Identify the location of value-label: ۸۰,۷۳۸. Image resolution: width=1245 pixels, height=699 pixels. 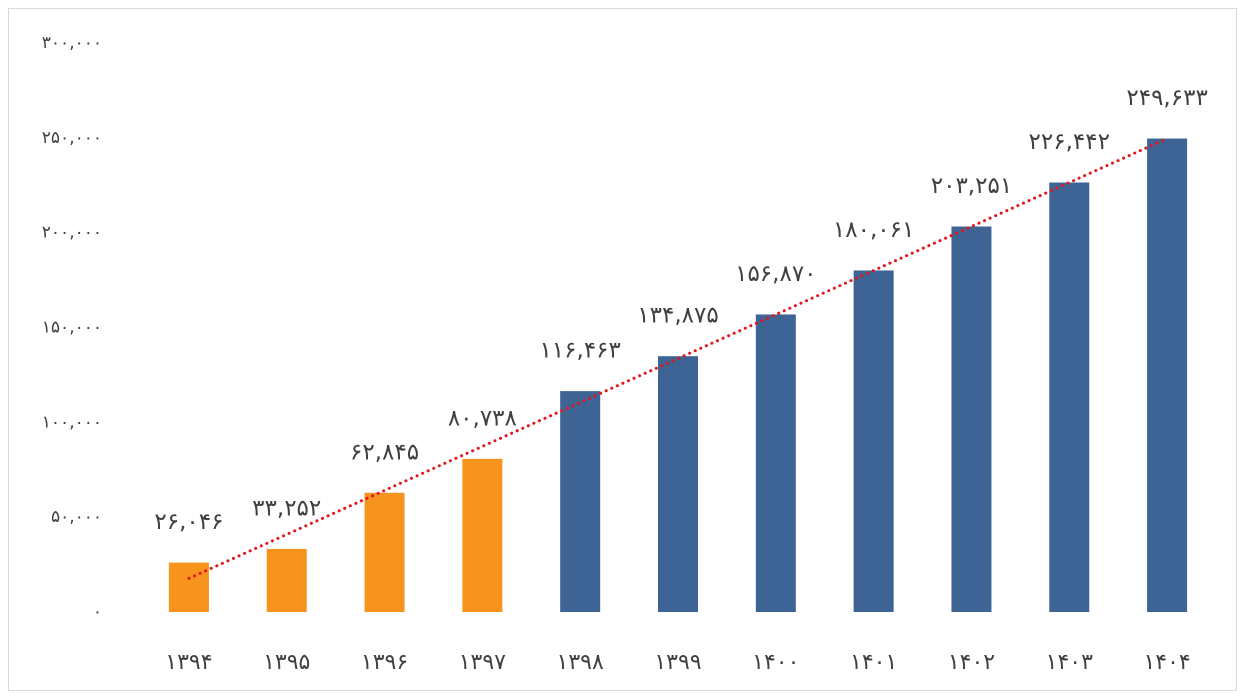
(482, 418).